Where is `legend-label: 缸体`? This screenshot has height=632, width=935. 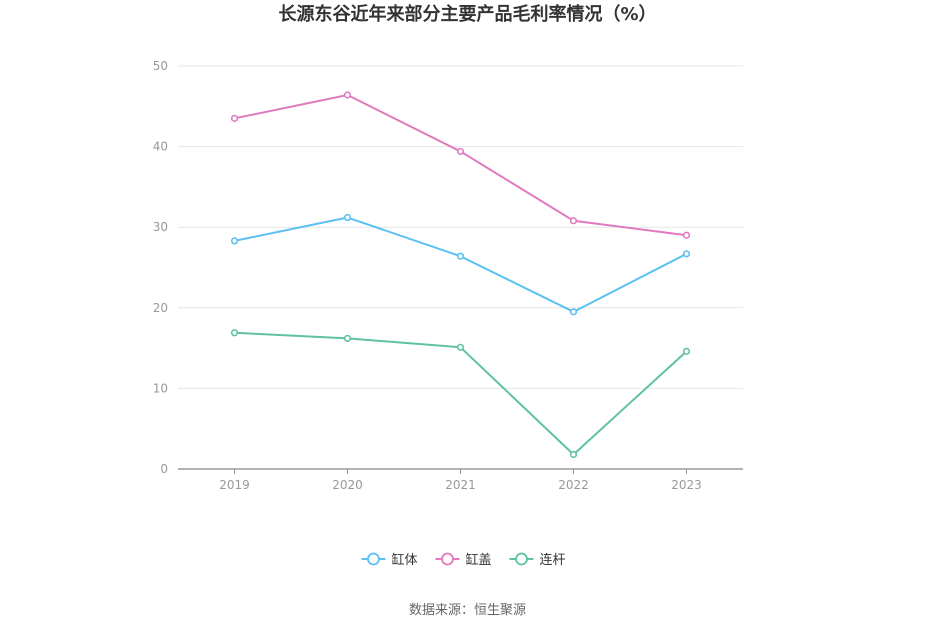 legend-label: 缸体 is located at coordinates (405, 560).